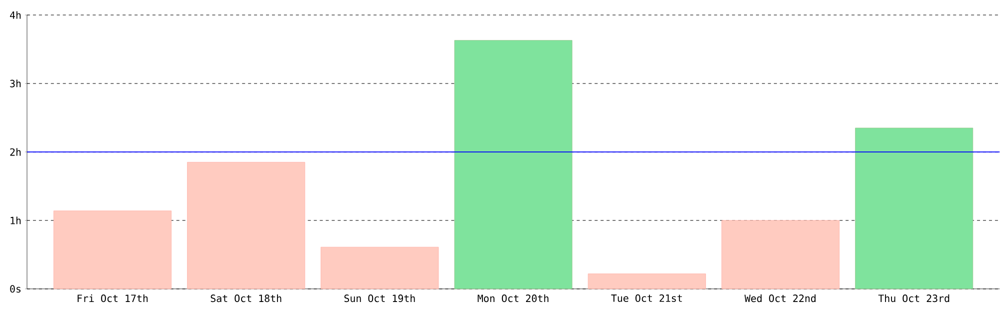 Image resolution: width=1000 pixels, height=320 pixels. What do you see at coordinates (113, 298) in the screenshot?
I see `x-tick-label: Fri Oct 17th` at bounding box center [113, 298].